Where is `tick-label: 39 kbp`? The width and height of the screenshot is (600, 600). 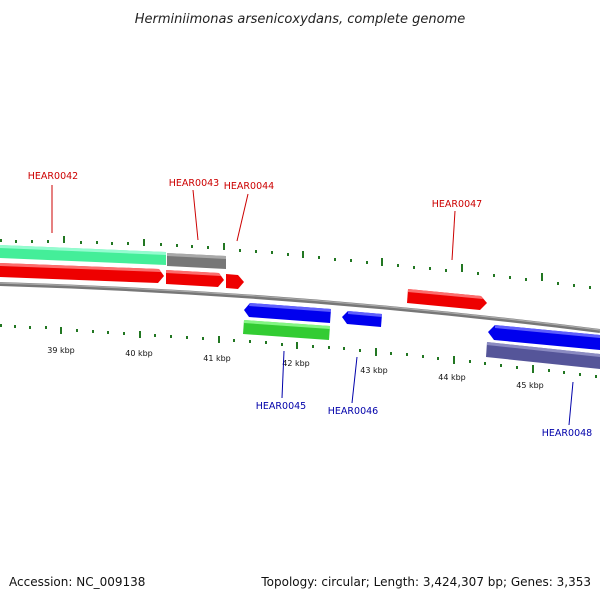
tick-label: 39 kbp is located at coordinates (61, 350).